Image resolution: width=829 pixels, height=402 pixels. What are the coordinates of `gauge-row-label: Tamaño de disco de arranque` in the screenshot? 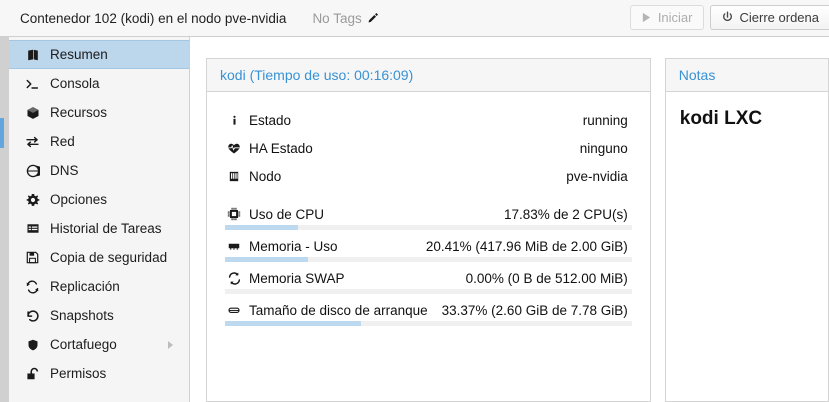 It's located at (338, 310).